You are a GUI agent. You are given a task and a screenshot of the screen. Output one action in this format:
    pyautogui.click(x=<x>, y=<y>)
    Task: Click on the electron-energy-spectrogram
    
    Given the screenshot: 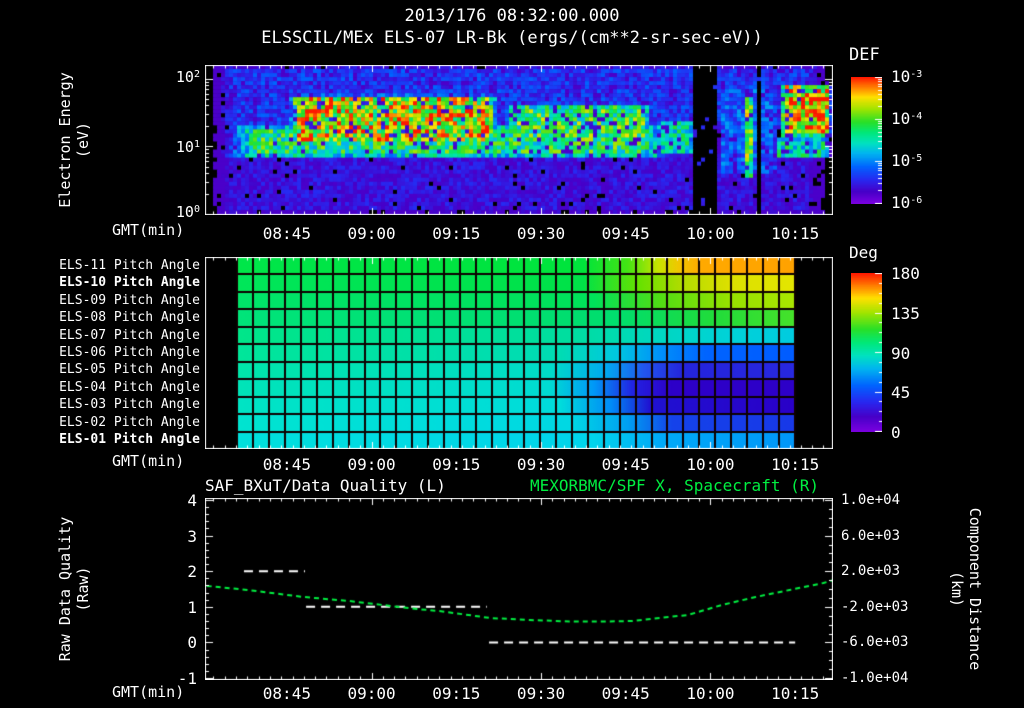 What is the action you would take?
    pyautogui.click(x=519, y=140)
    